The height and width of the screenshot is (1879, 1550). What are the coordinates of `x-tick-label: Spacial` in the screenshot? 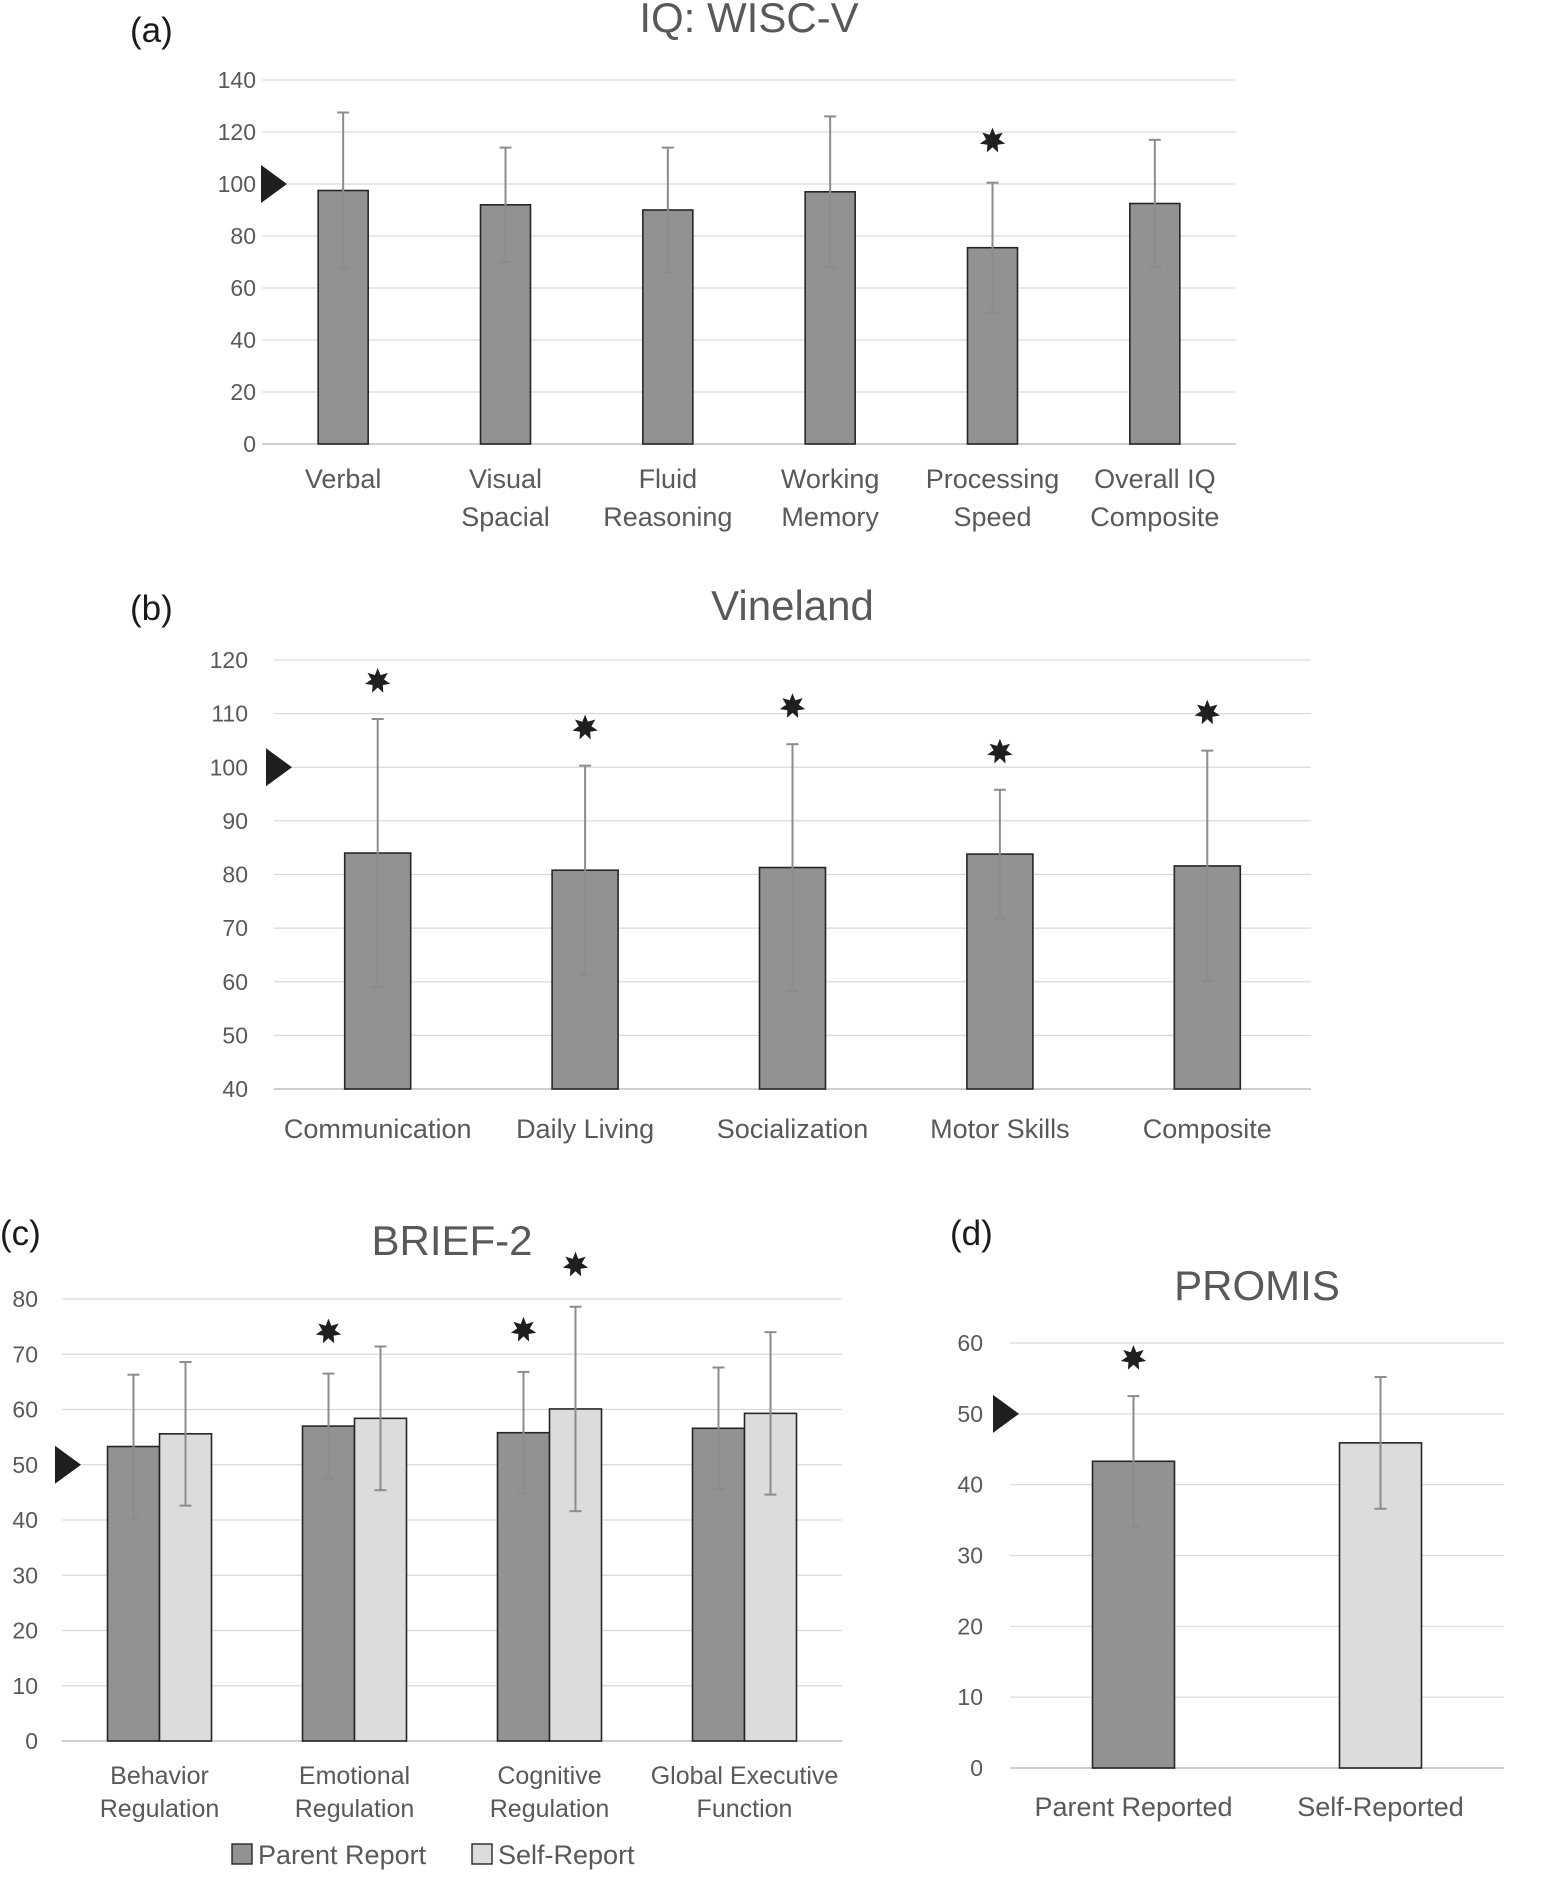 It's located at (505, 517).